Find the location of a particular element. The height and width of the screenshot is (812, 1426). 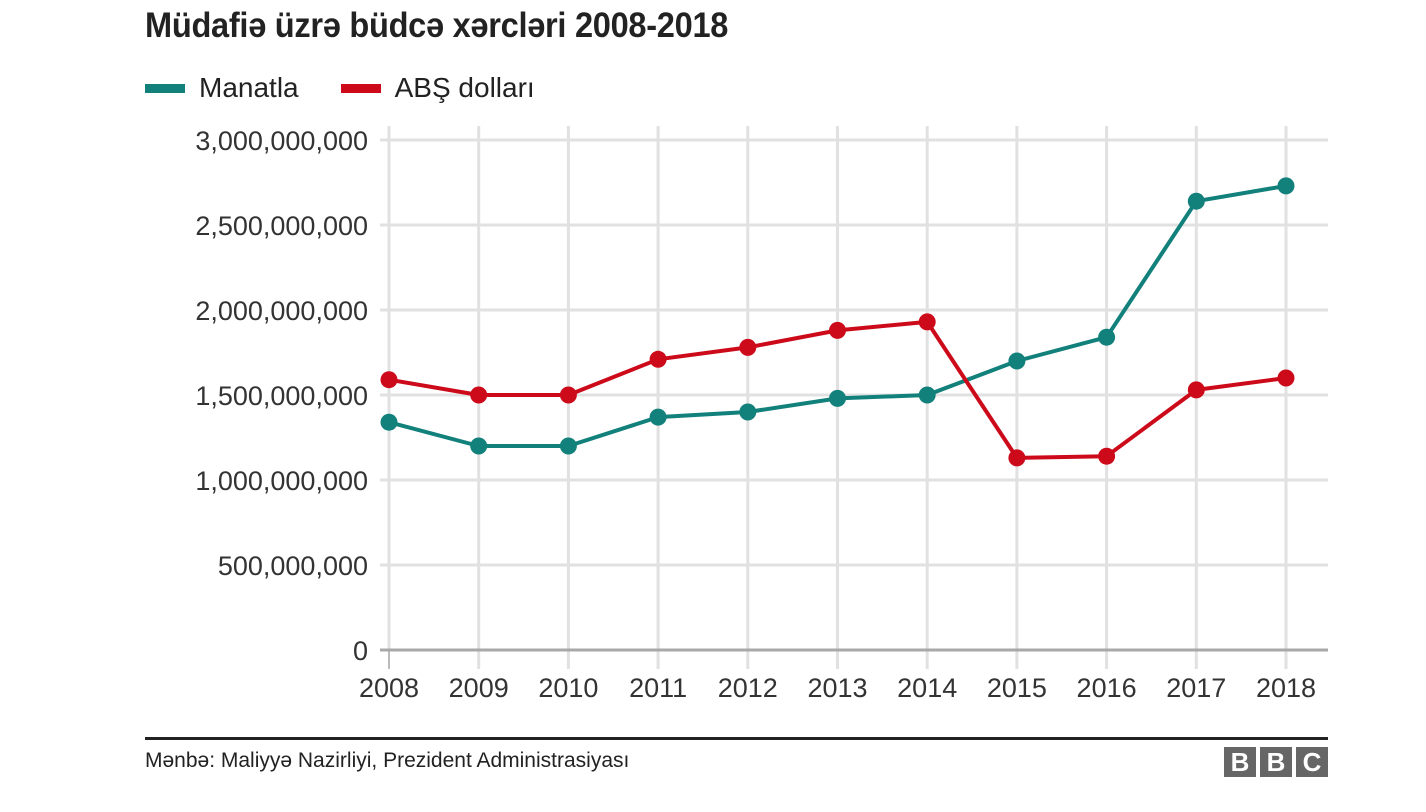

x-tick-label: 2014 is located at coordinates (927, 688).